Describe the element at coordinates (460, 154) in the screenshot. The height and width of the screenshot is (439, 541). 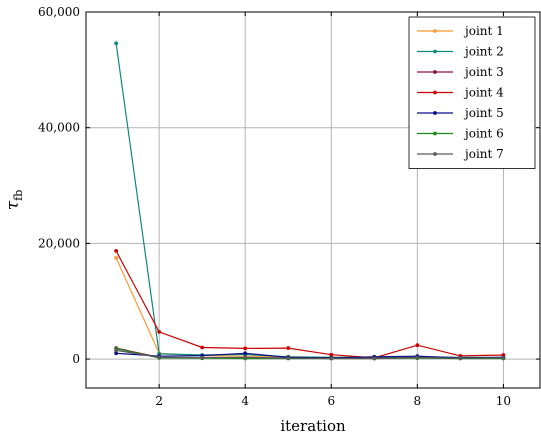
I see `legend-item: joint 7` at that location.